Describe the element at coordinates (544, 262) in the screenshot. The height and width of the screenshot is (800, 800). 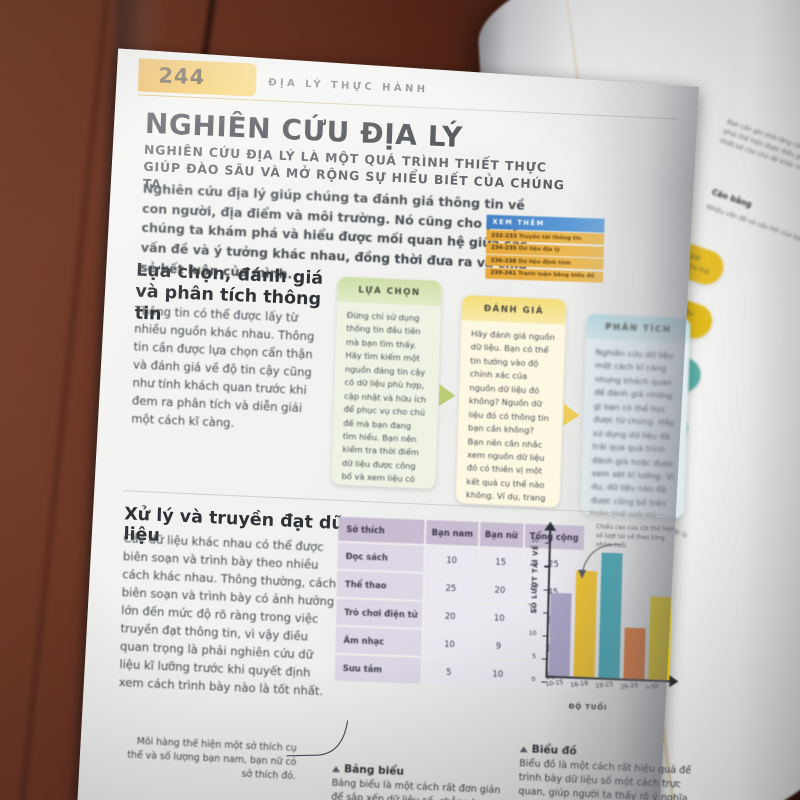
I see `see-also-label-3: Dữ liệu định tính` at that location.